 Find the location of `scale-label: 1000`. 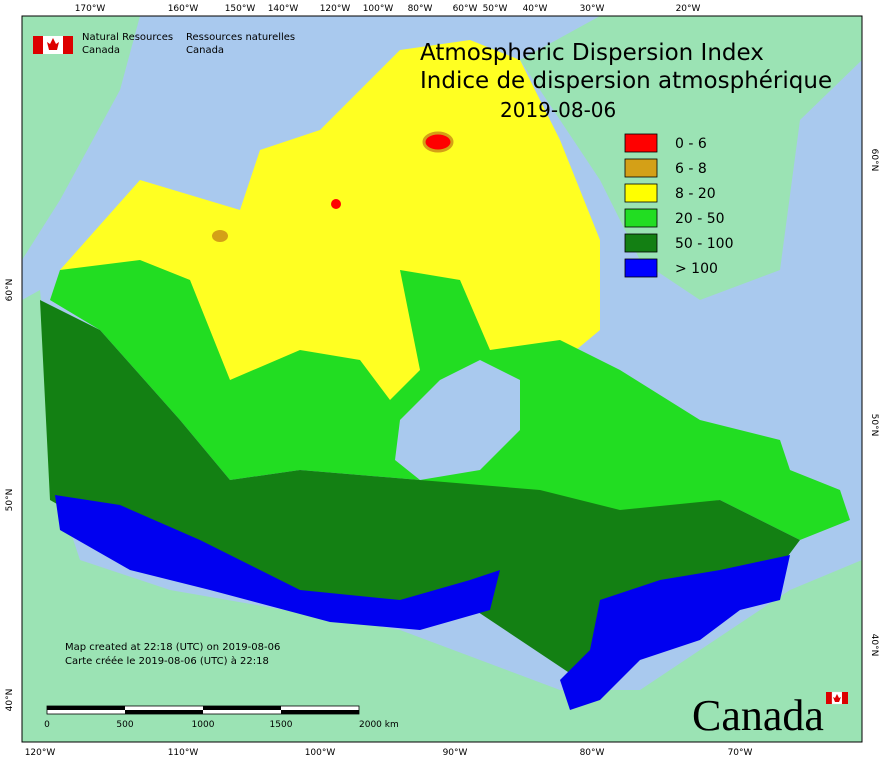

scale-label: 1000 is located at coordinates (203, 725).